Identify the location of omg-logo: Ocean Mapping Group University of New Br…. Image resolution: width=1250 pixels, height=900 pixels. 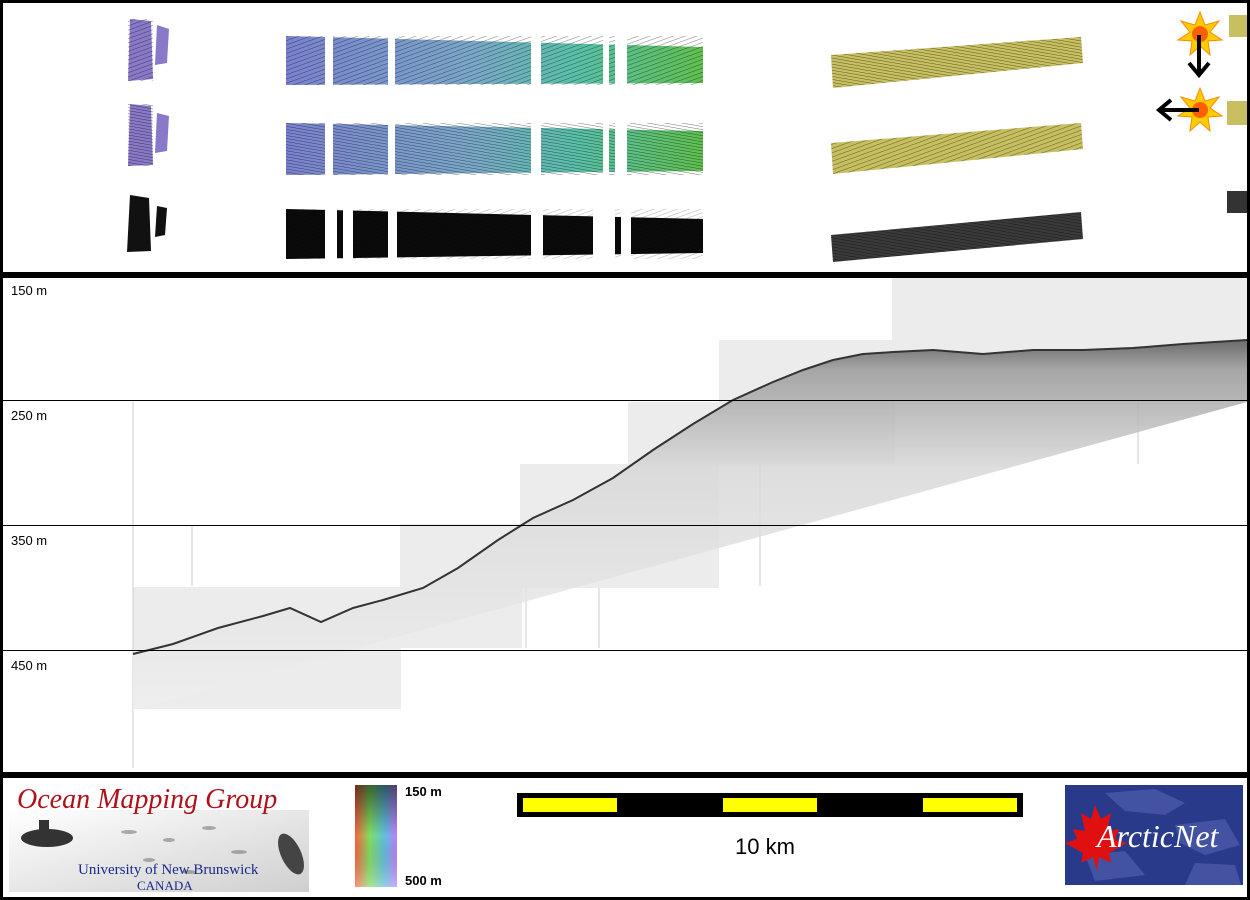
(159, 837).